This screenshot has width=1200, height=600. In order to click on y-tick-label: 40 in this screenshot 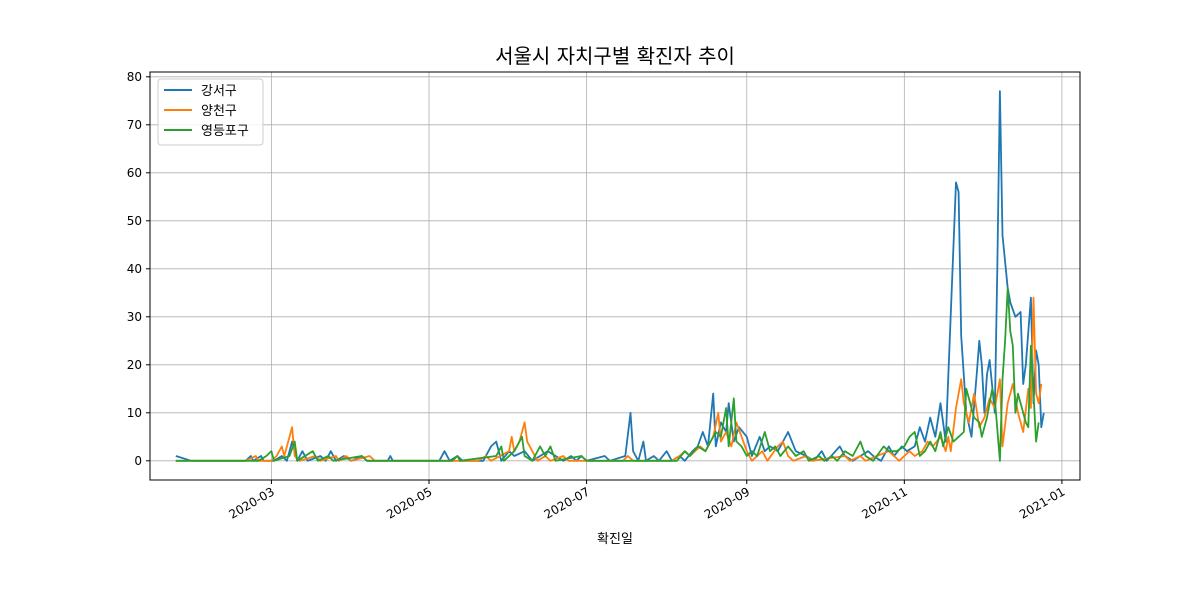, I will do `click(134, 269)`.